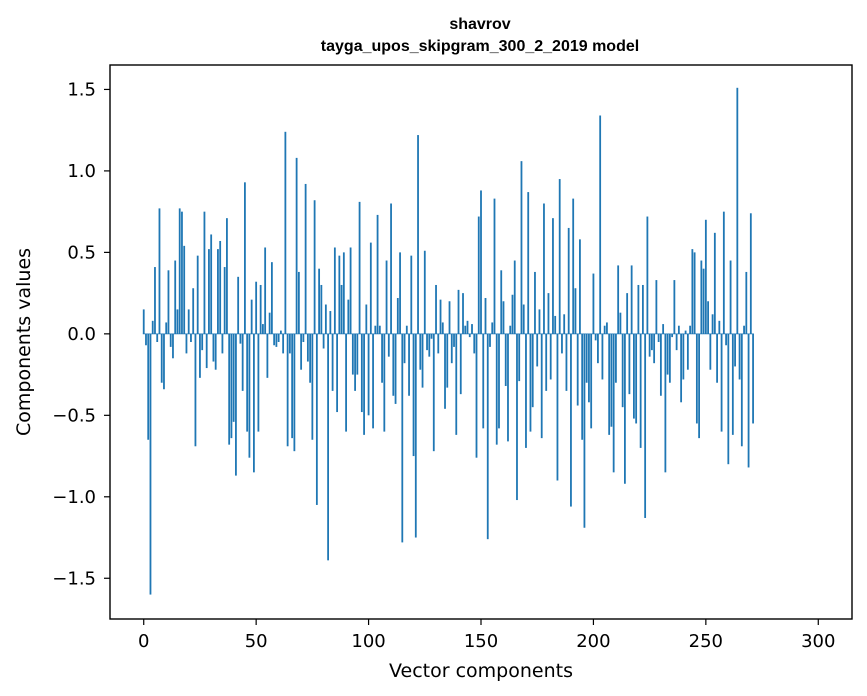  I want to click on y-tick-label: 1.5, so click(81, 89).